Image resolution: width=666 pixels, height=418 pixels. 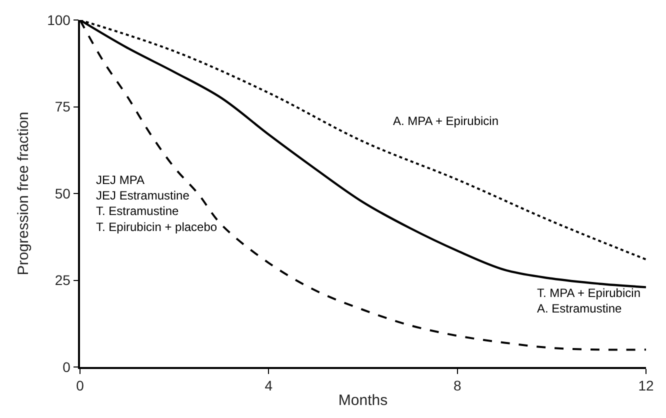 I want to click on y-axis-title: Progression free fraction, so click(x=23, y=194).